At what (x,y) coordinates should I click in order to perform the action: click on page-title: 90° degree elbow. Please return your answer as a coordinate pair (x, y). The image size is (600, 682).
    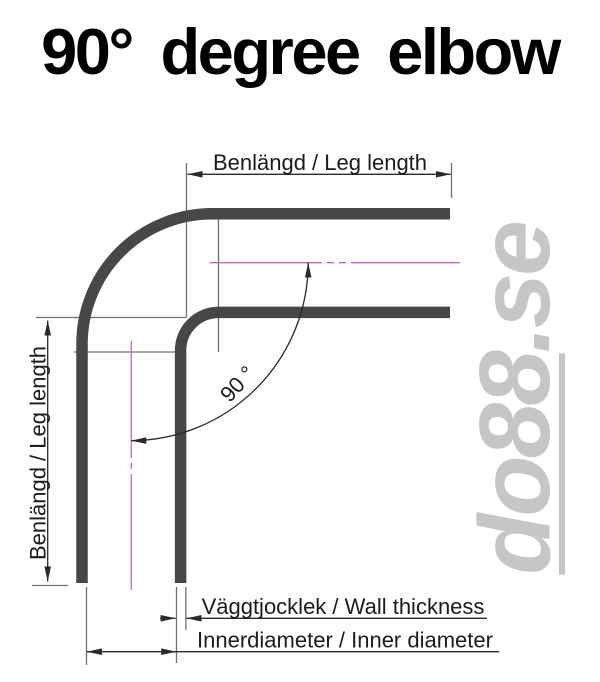
    Looking at the image, I should click on (301, 51).